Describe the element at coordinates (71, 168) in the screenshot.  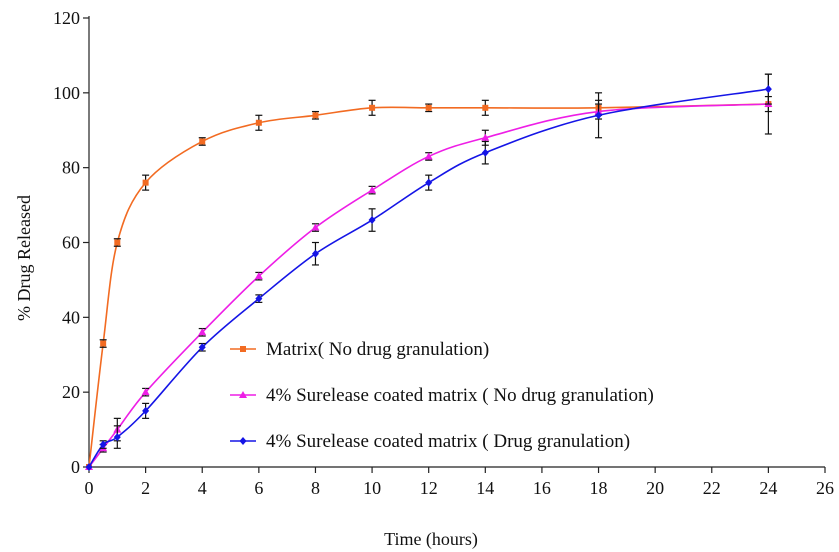
I see `y-tick-label: 80` at that location.